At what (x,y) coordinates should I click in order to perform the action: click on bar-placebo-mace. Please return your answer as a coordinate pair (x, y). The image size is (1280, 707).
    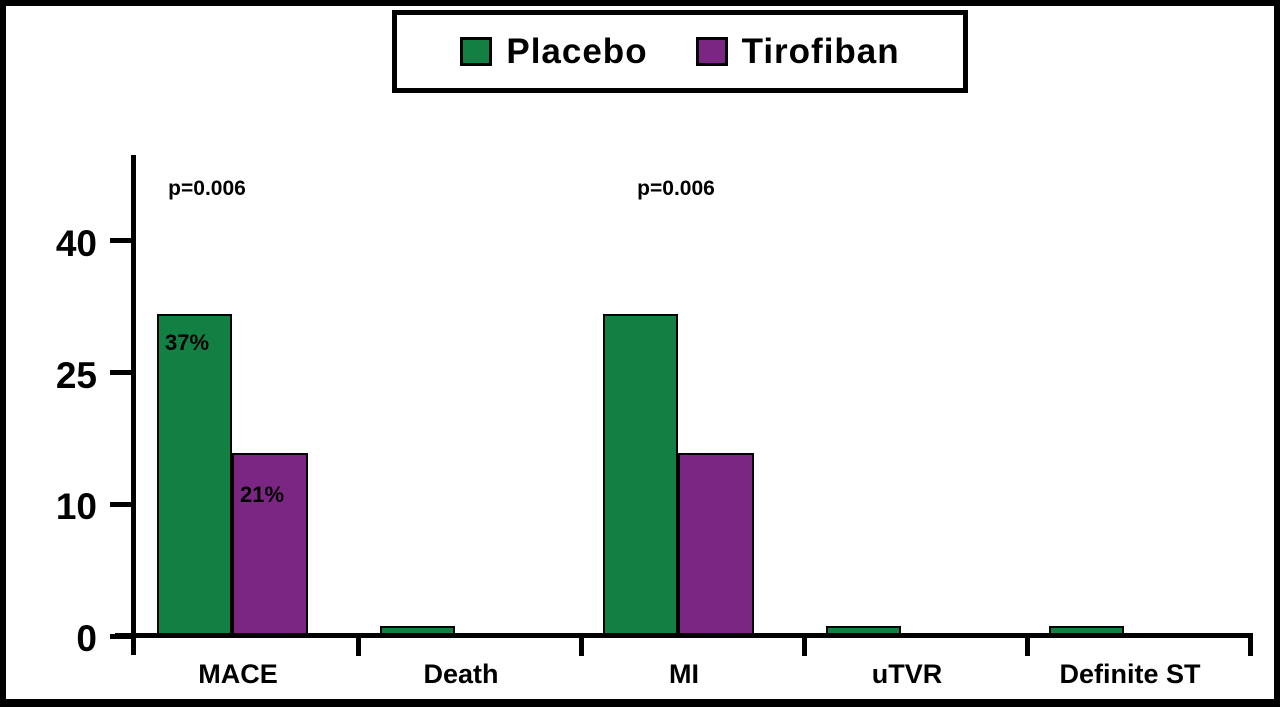
    Looking at the image, I should click on (194, 474).